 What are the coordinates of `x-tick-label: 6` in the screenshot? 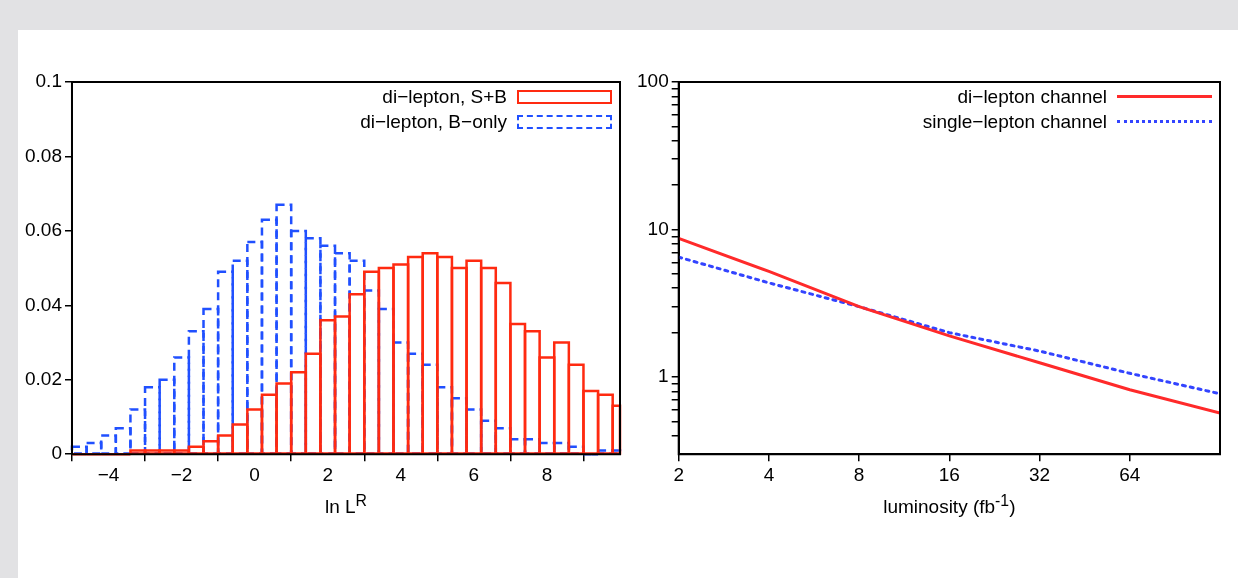 It's located at (474, 474).